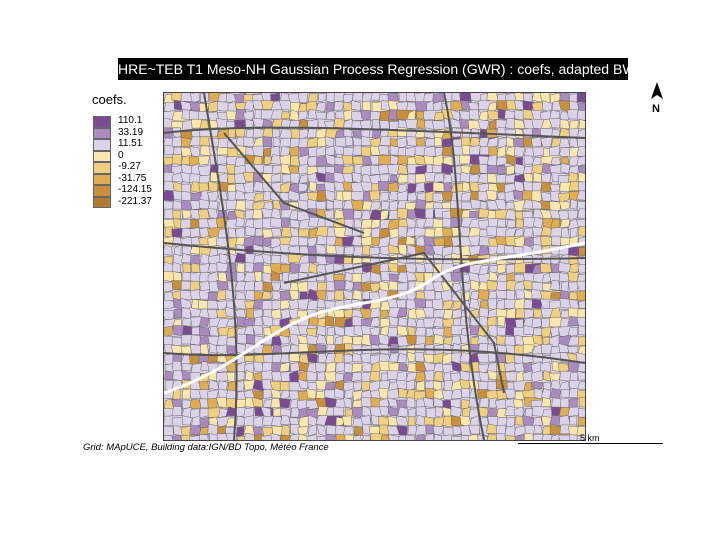 The width and height of the screenshot is (708, 552). I want to click on scale-bar-label: 5 km, so click(590, 438).